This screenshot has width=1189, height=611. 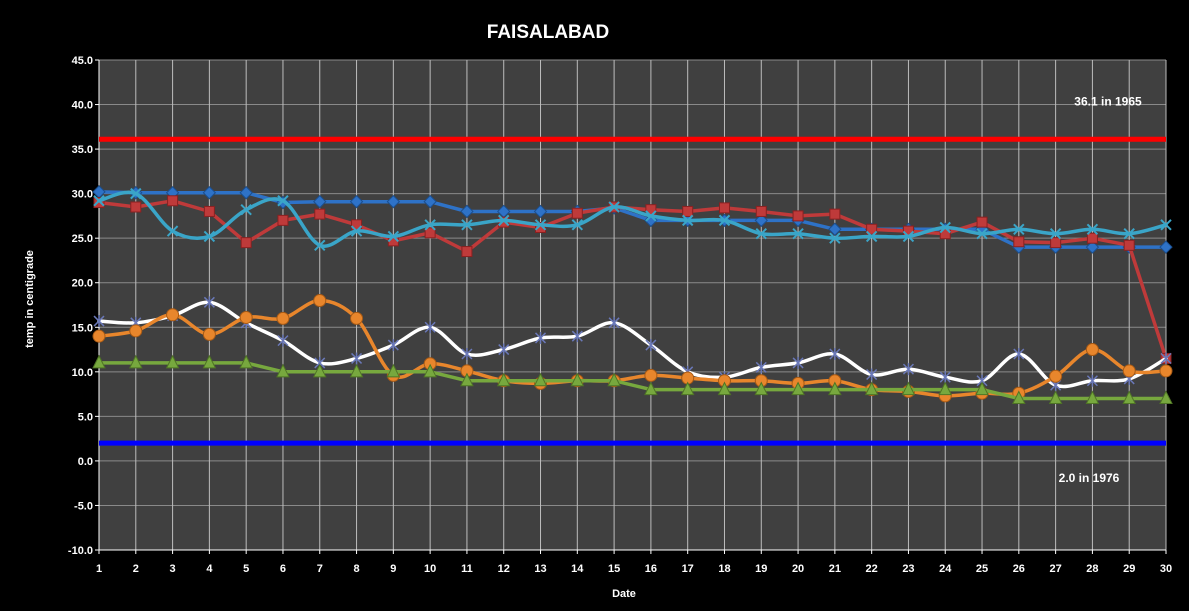 What do you see at coordinates (209, 569) in the screenshot?
I see `x-tick-label: 4` at bounding box center [209, 569].